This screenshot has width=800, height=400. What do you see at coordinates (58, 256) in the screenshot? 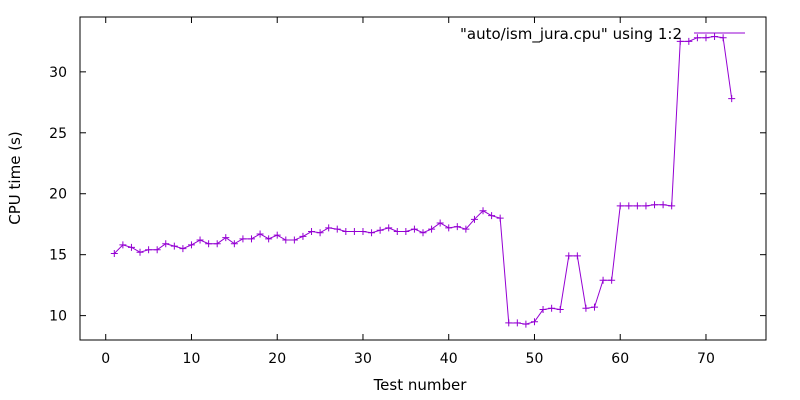
I see `y-tick-label: 15` at bounding box center [58, 256].